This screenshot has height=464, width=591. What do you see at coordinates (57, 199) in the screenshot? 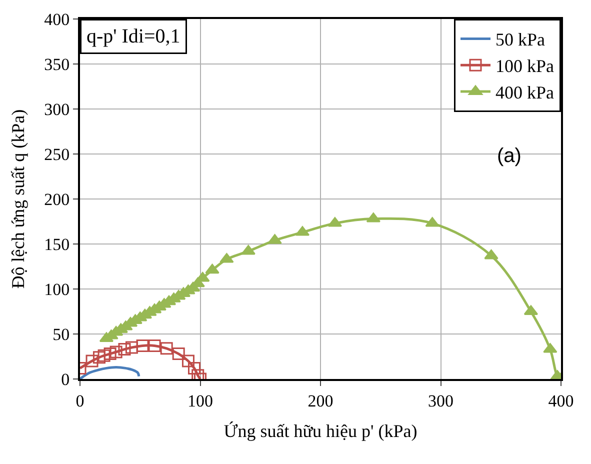
I see `y-tick-label: 200` at bounding box center [57, 199].